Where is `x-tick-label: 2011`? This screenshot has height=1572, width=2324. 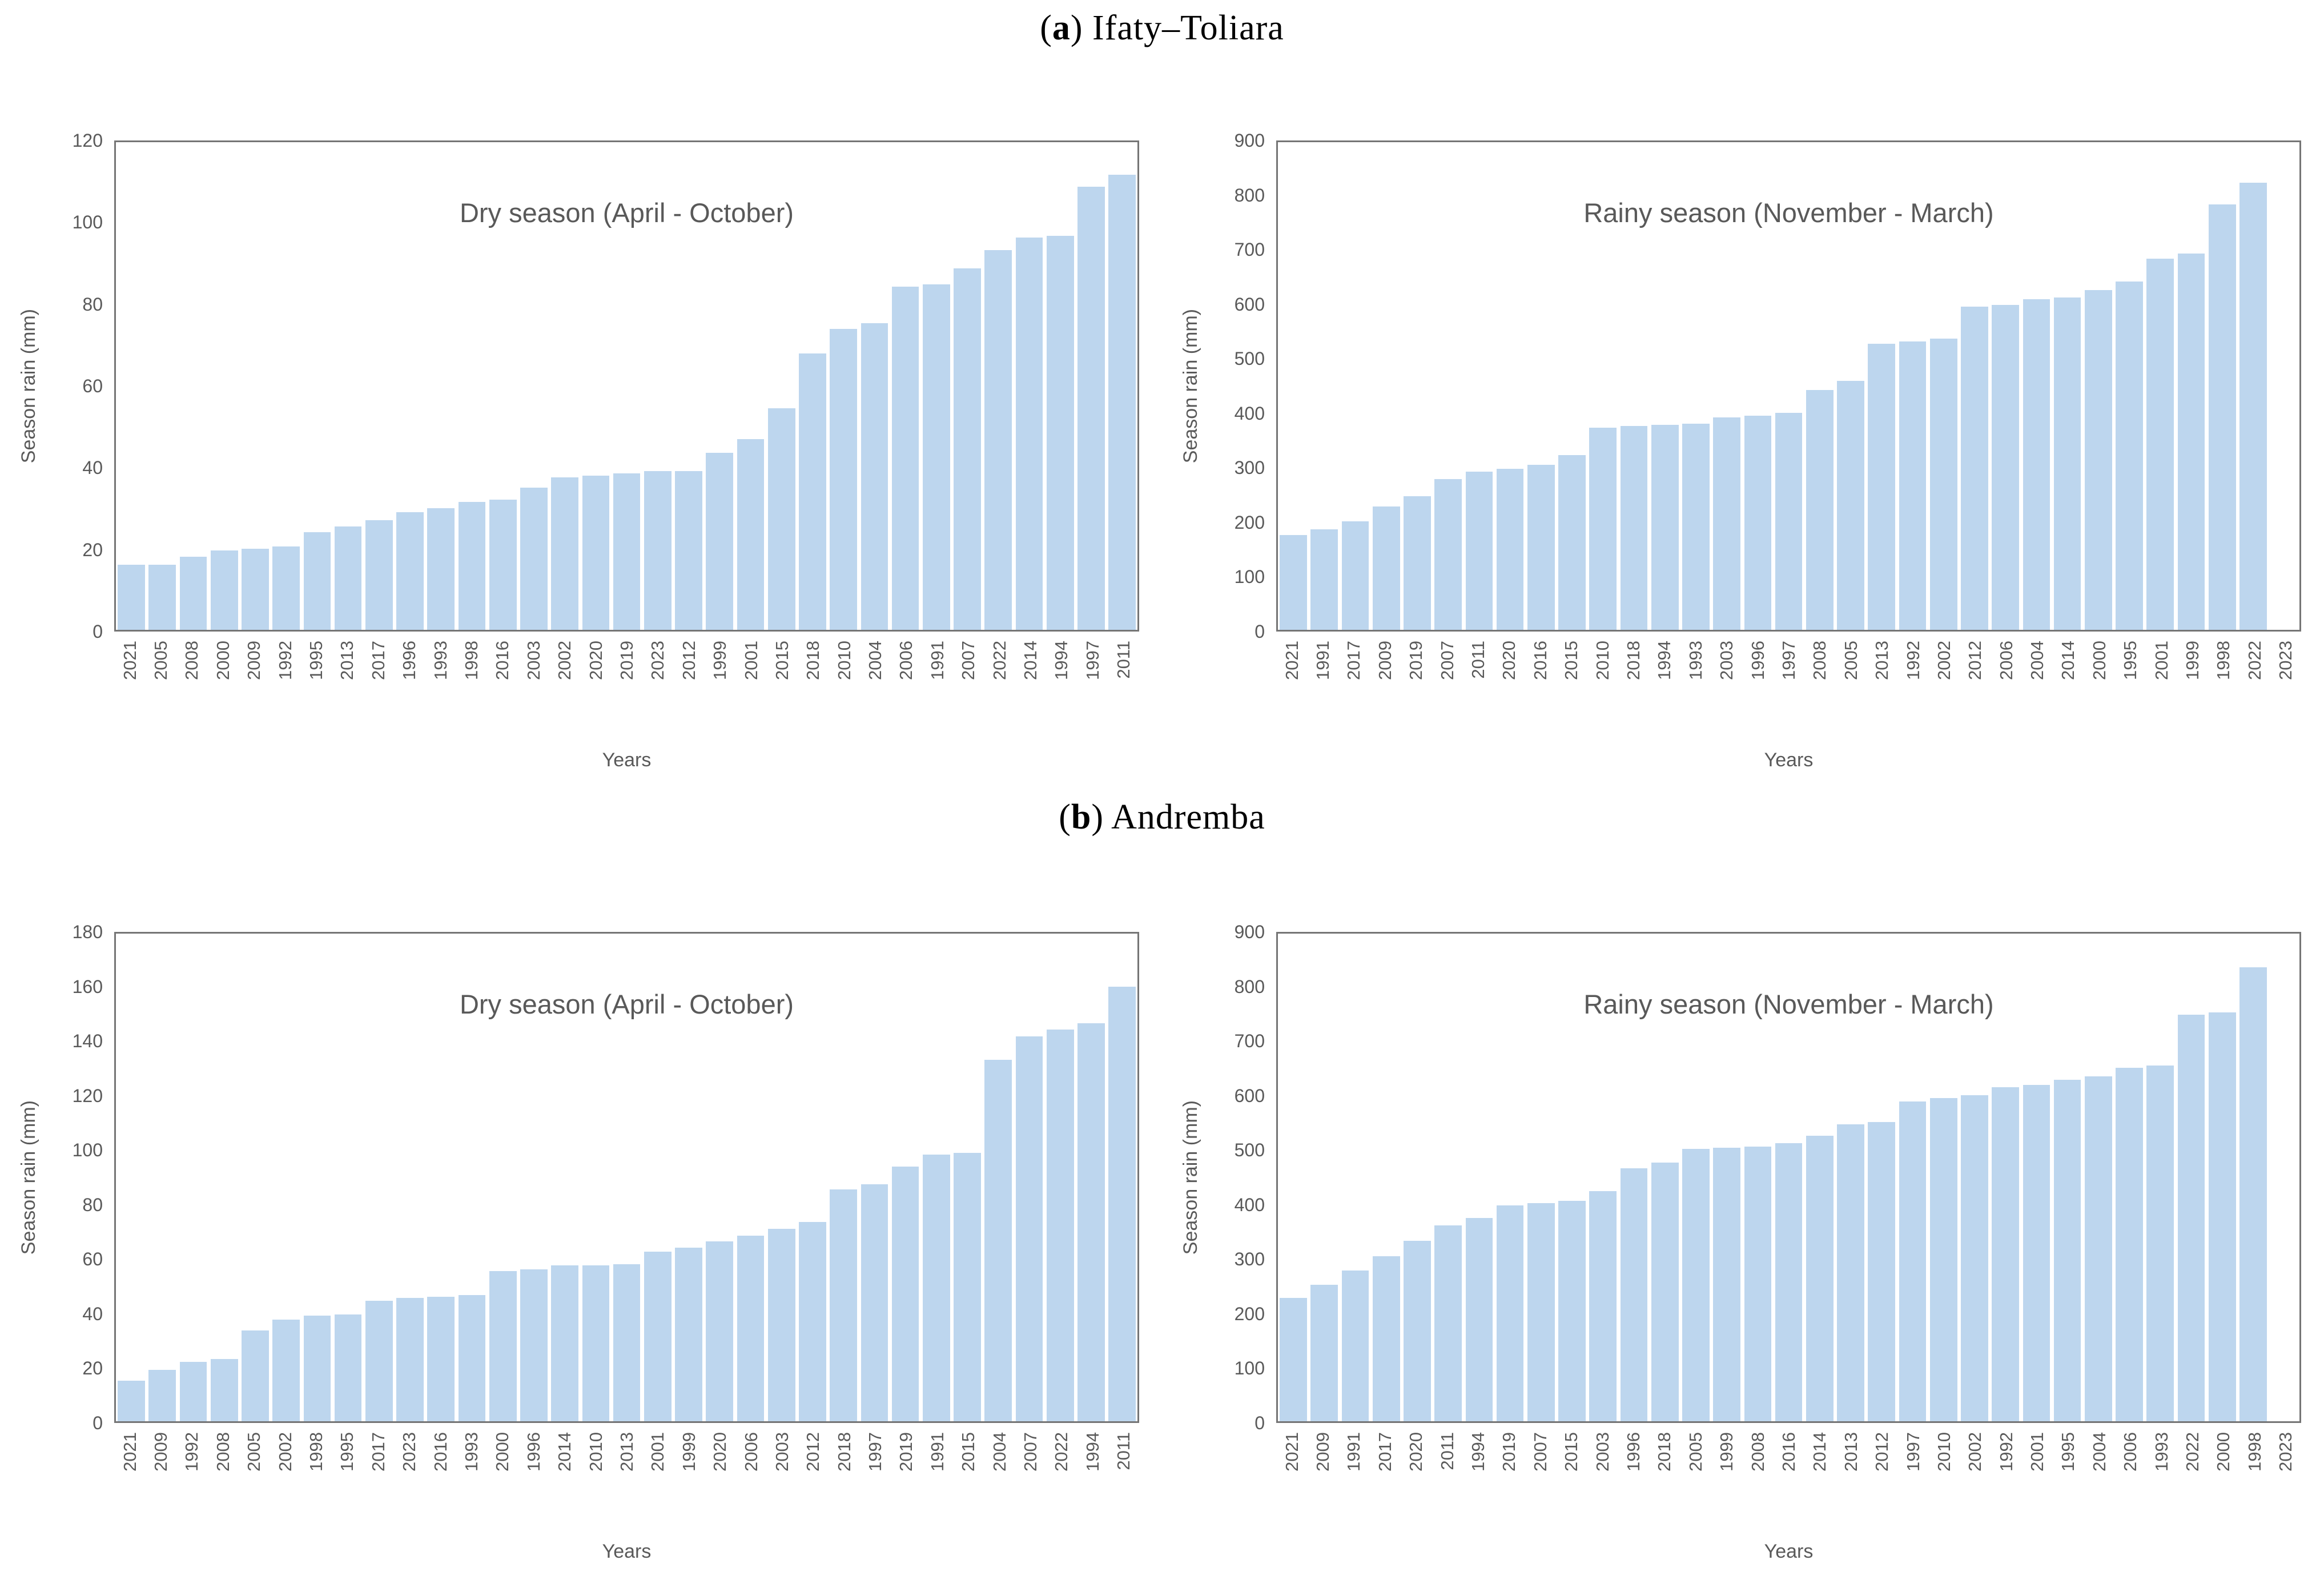 x-tick-label: 2011 is located at coordinates (1123, 660).